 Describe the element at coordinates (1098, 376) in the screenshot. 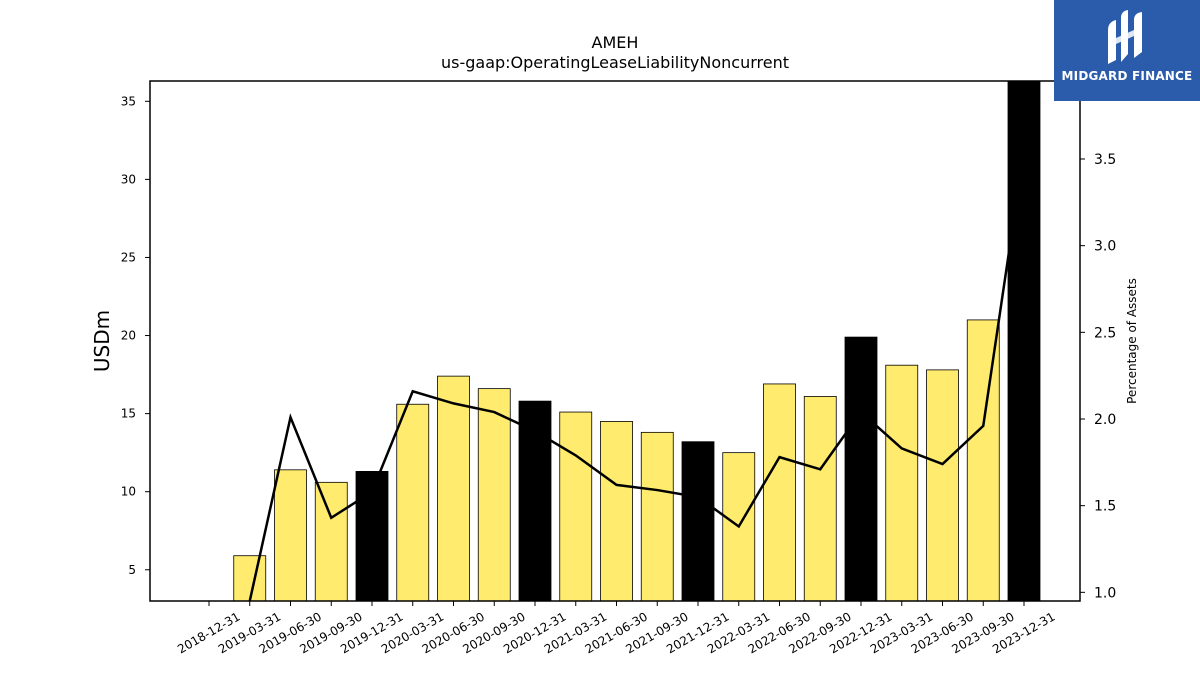

I see `y2-axis-ticks: 1.0 1.5 2.0 2.5 3.0 3.5` at that location.